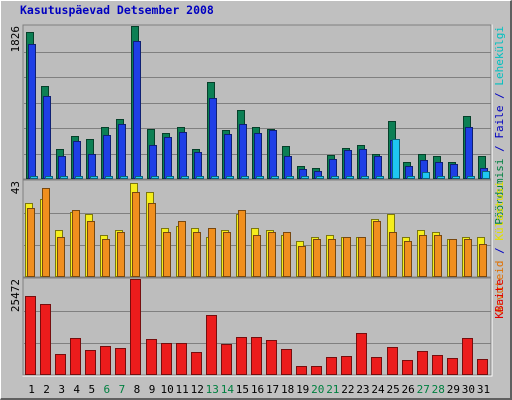 The width and height of the screenshot is (512, 400). I want to click on bar-top-lehekülgi-day-4, so click(79, 177).